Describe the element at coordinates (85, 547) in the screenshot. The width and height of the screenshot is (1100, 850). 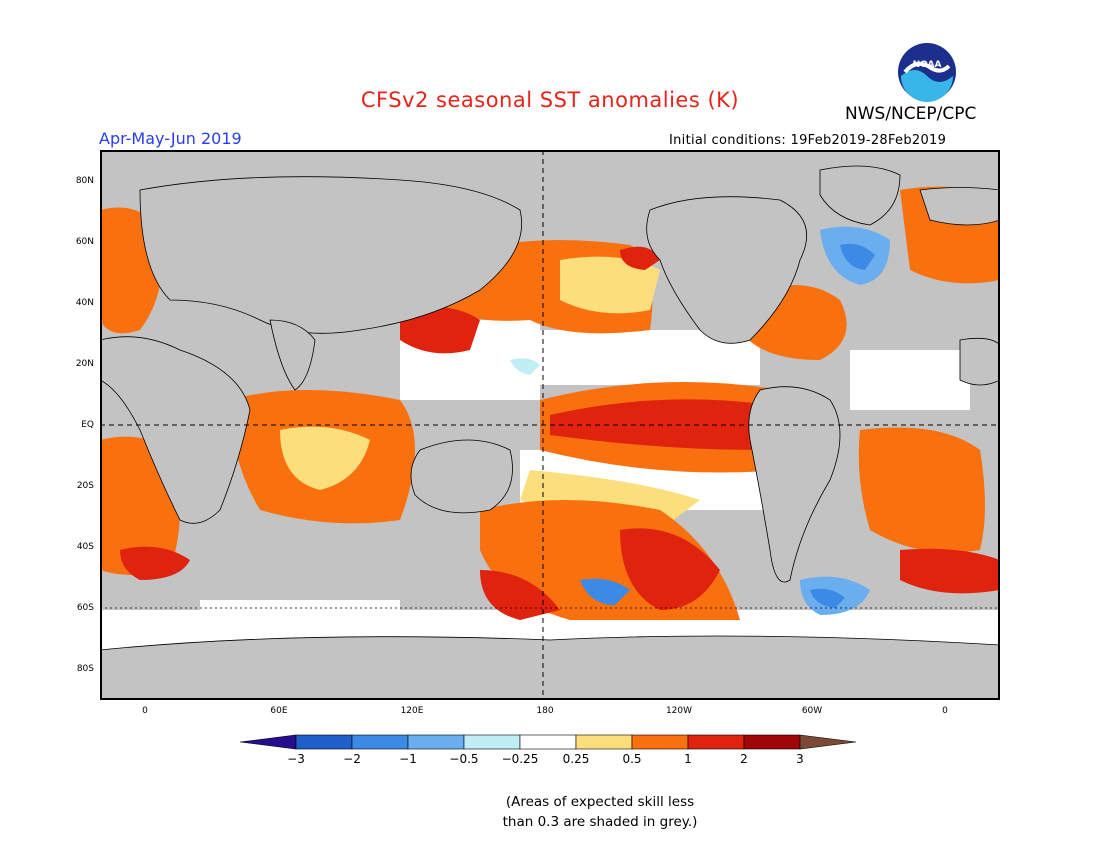
I see `lat-label: 40S` at that location.